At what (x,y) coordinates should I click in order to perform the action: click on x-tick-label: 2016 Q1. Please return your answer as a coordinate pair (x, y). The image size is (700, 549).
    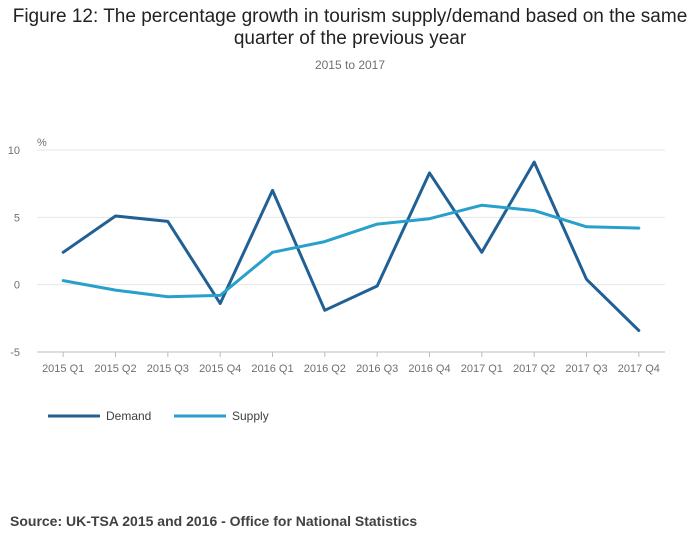
    Looking at the image, I should click on (272, 369).